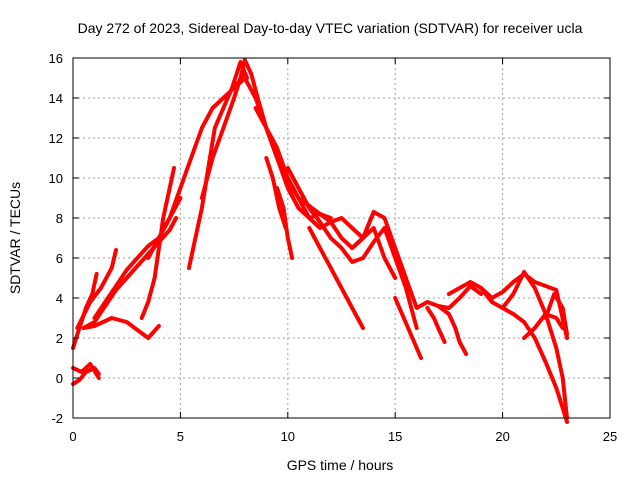 The width and height of the screenshot is (640, 480). Describe the element at coordinates (180, 436) in the screenshot. I see `x-tick-label: 5` at that location.